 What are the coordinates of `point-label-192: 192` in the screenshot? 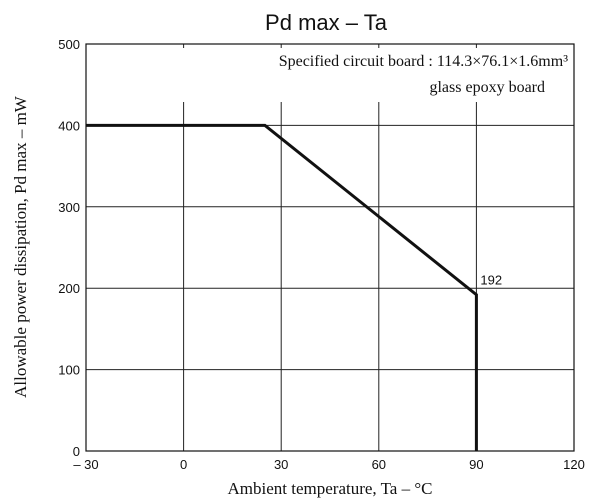 It's located at (491, 280).